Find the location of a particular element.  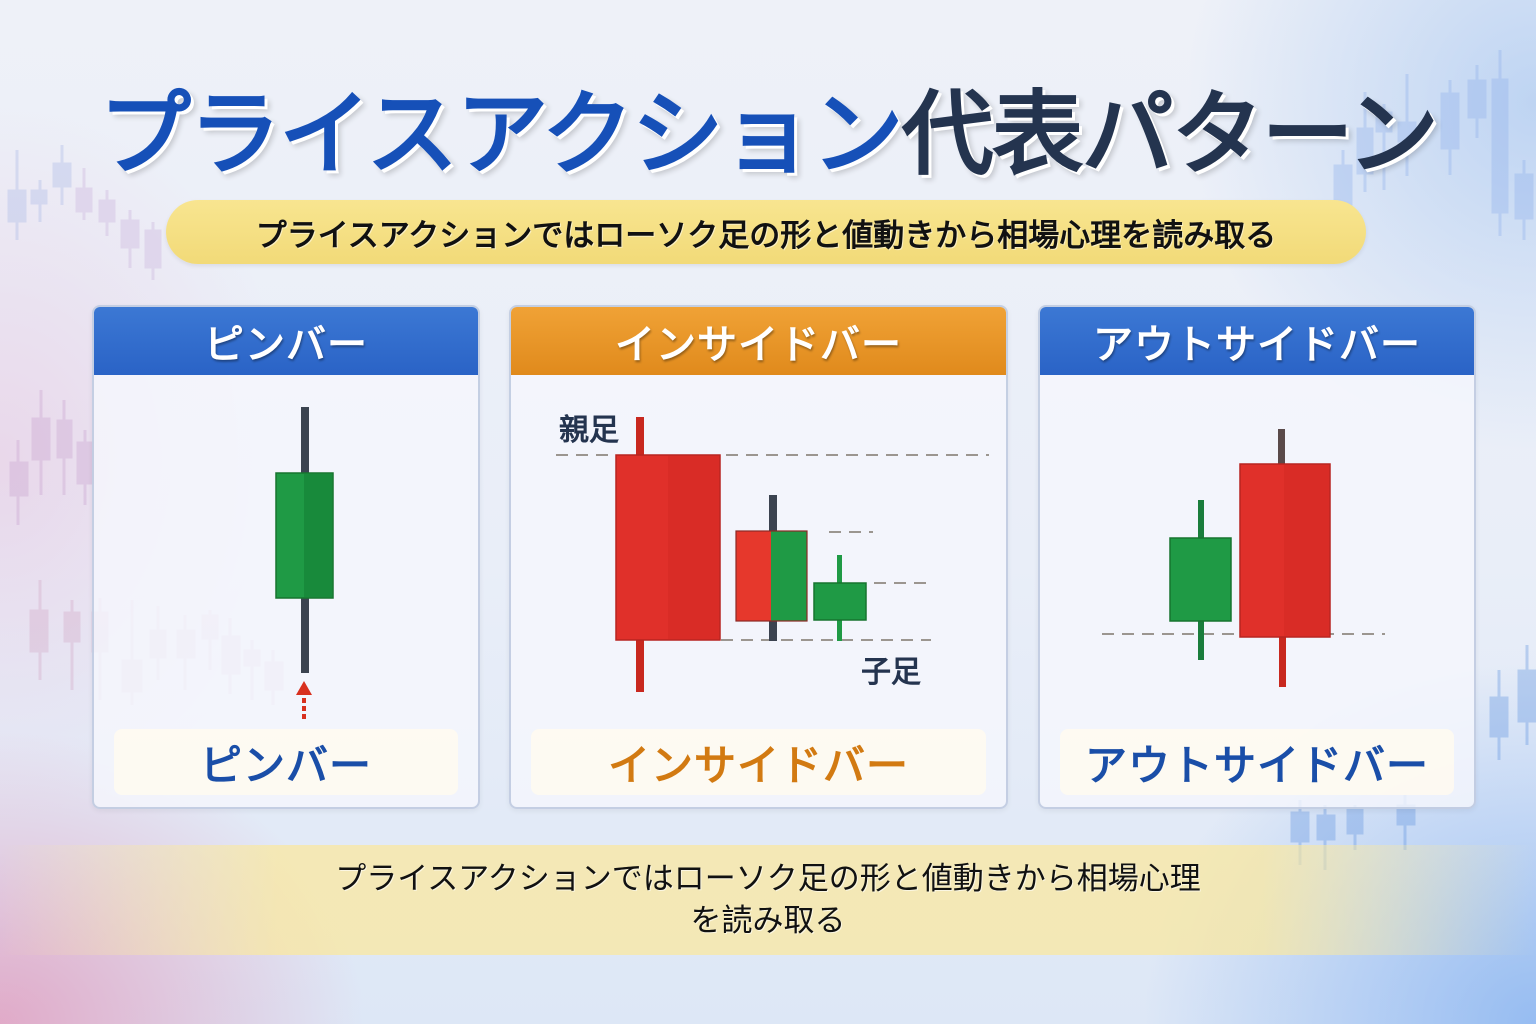

footnote-line-2: を読み取る is located at coordinates (768, 921).